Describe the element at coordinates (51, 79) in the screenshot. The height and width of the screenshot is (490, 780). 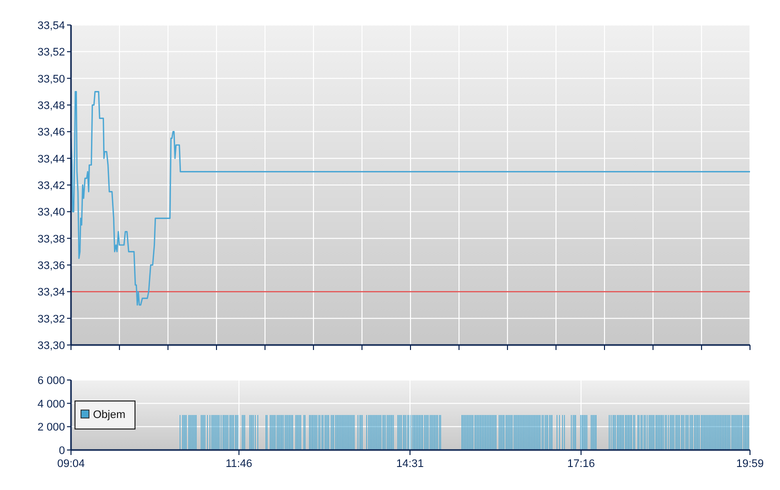
I see `y-tick-label: 33,50` at that location.